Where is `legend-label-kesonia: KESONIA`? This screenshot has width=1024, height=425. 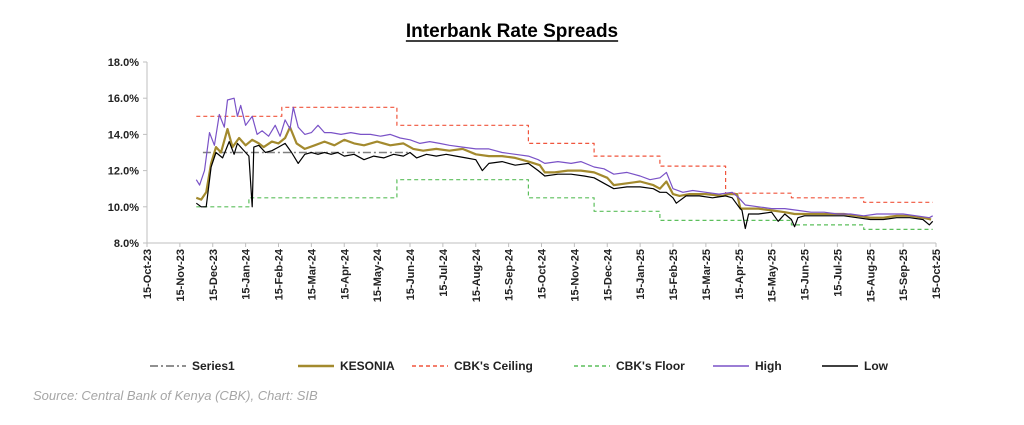 legend-label-kesonia: KESONIA is located at coordinates (367, 366).